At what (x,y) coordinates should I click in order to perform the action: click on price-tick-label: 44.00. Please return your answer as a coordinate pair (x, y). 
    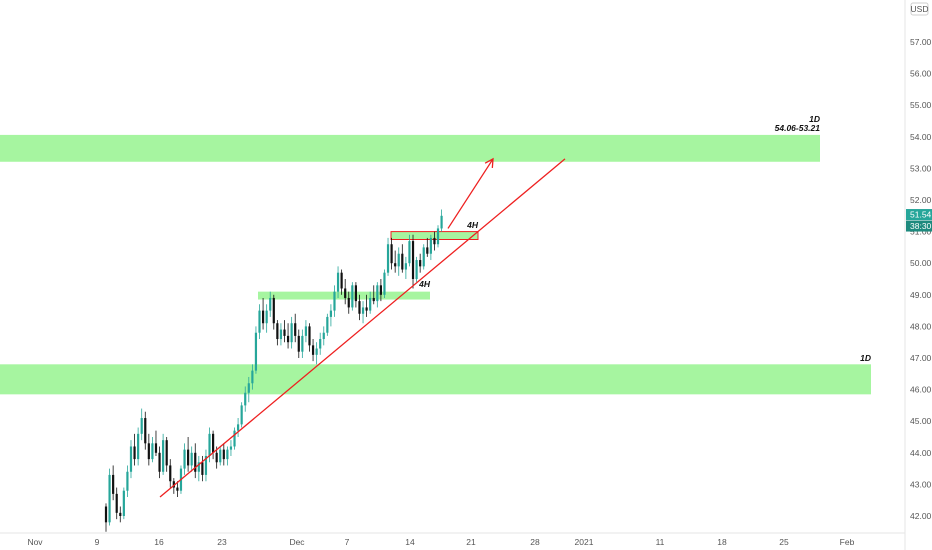
    Looking at the image, I should click on (921, 453).